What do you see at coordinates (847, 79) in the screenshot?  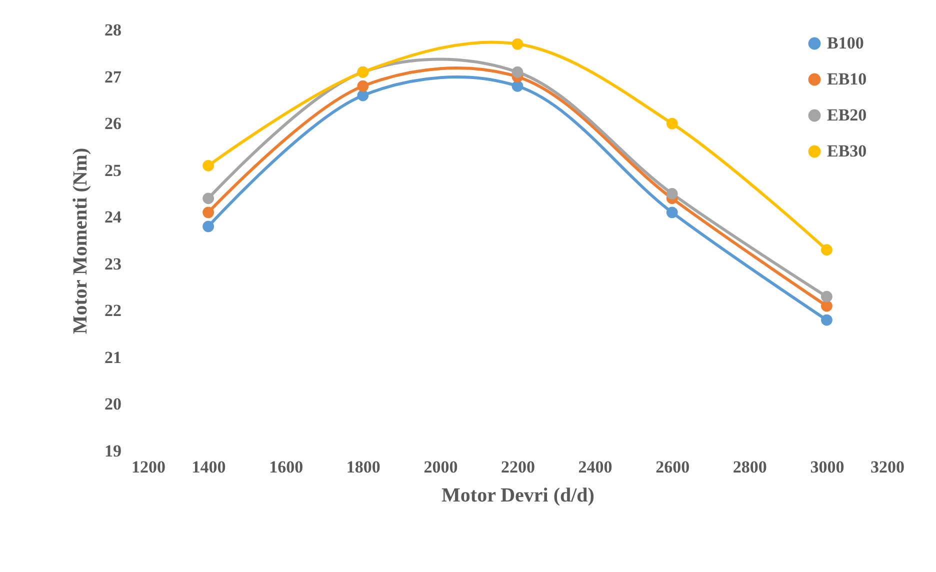 I see `legend-label: EB10` at bounding box center [847, 79].